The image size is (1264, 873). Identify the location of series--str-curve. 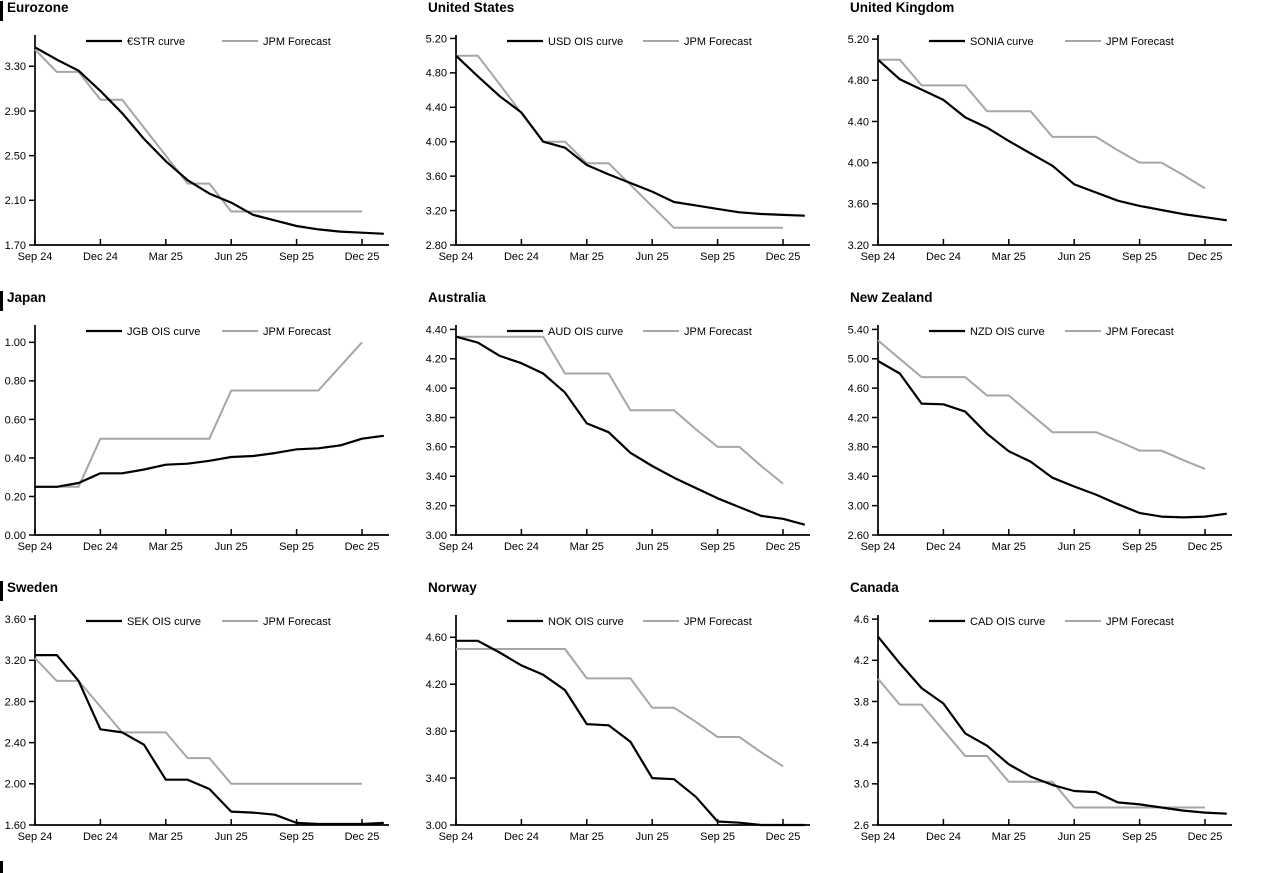
(209, 140).